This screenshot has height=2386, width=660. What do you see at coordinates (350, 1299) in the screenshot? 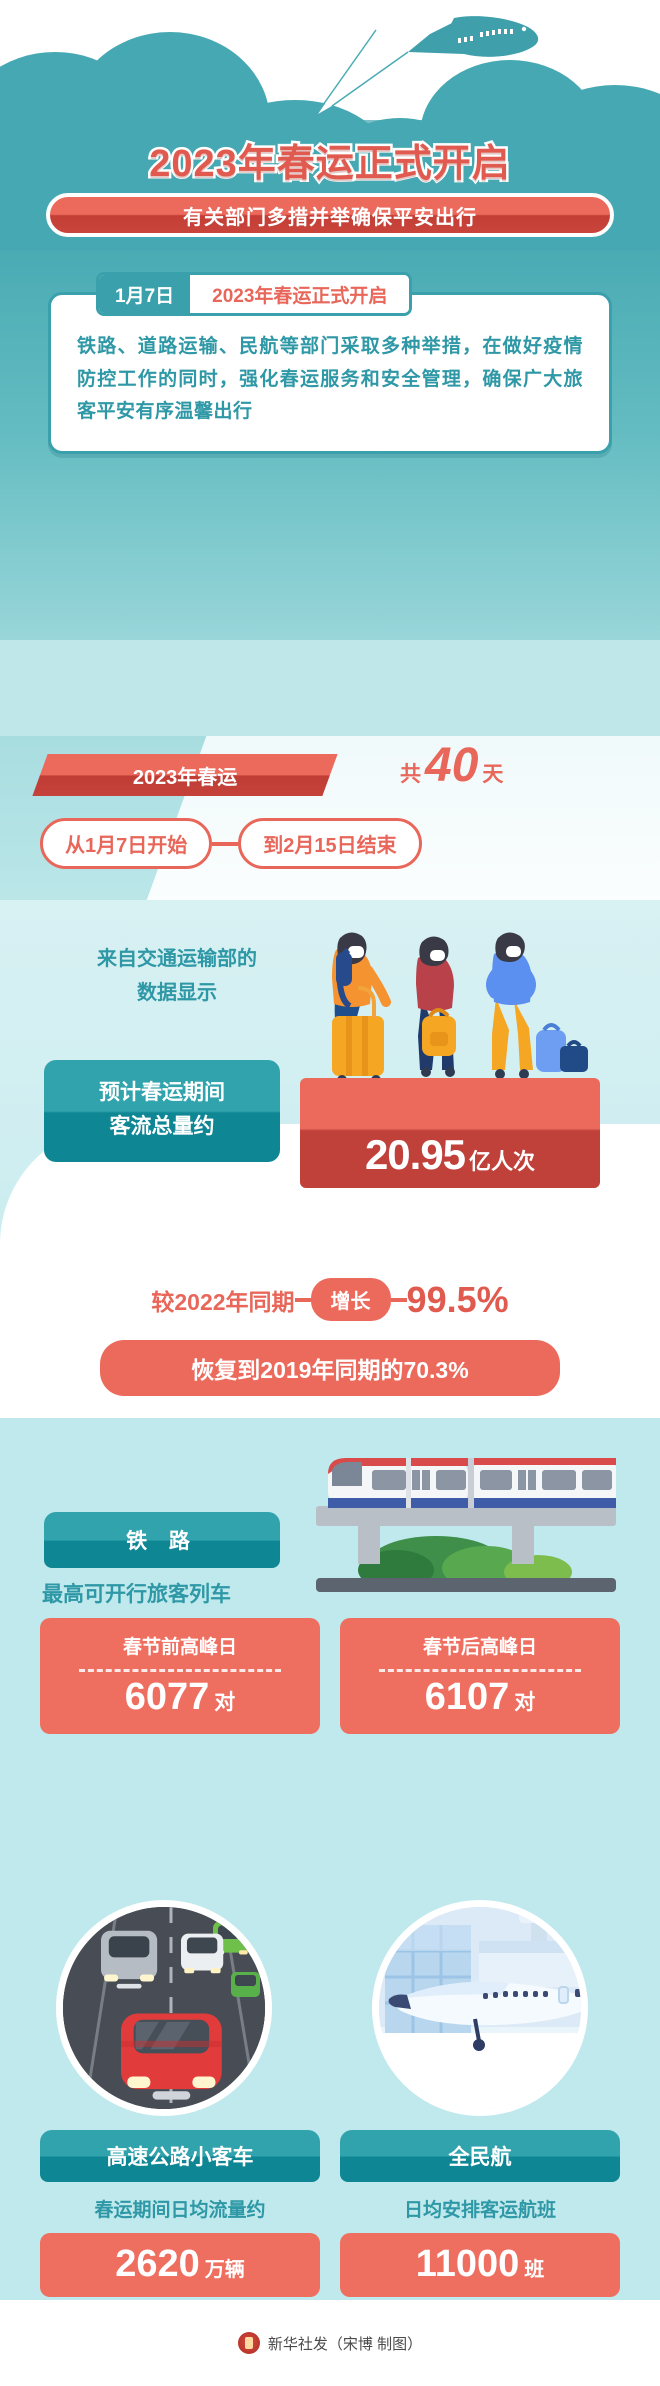
I see `growth-chip: 增长` at bounding box center [350, 1299].